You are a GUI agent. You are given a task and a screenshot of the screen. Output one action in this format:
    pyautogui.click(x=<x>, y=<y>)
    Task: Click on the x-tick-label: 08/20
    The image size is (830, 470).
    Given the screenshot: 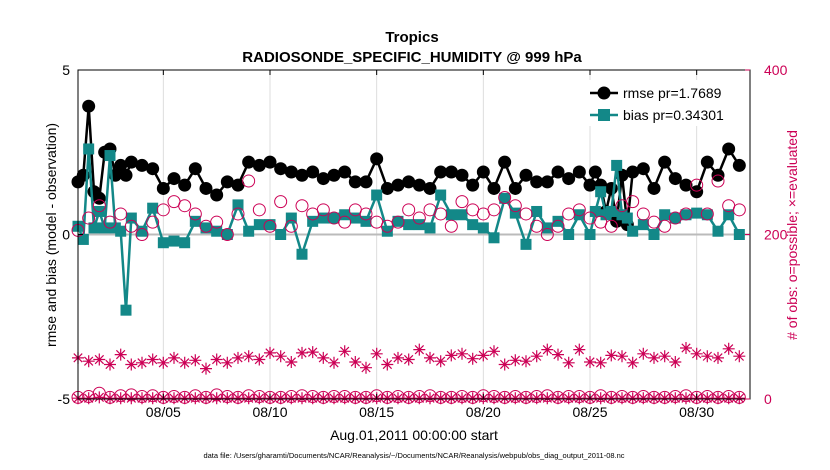 What is the action you would take?
    pyautogui.click(x=483, y=412)
    